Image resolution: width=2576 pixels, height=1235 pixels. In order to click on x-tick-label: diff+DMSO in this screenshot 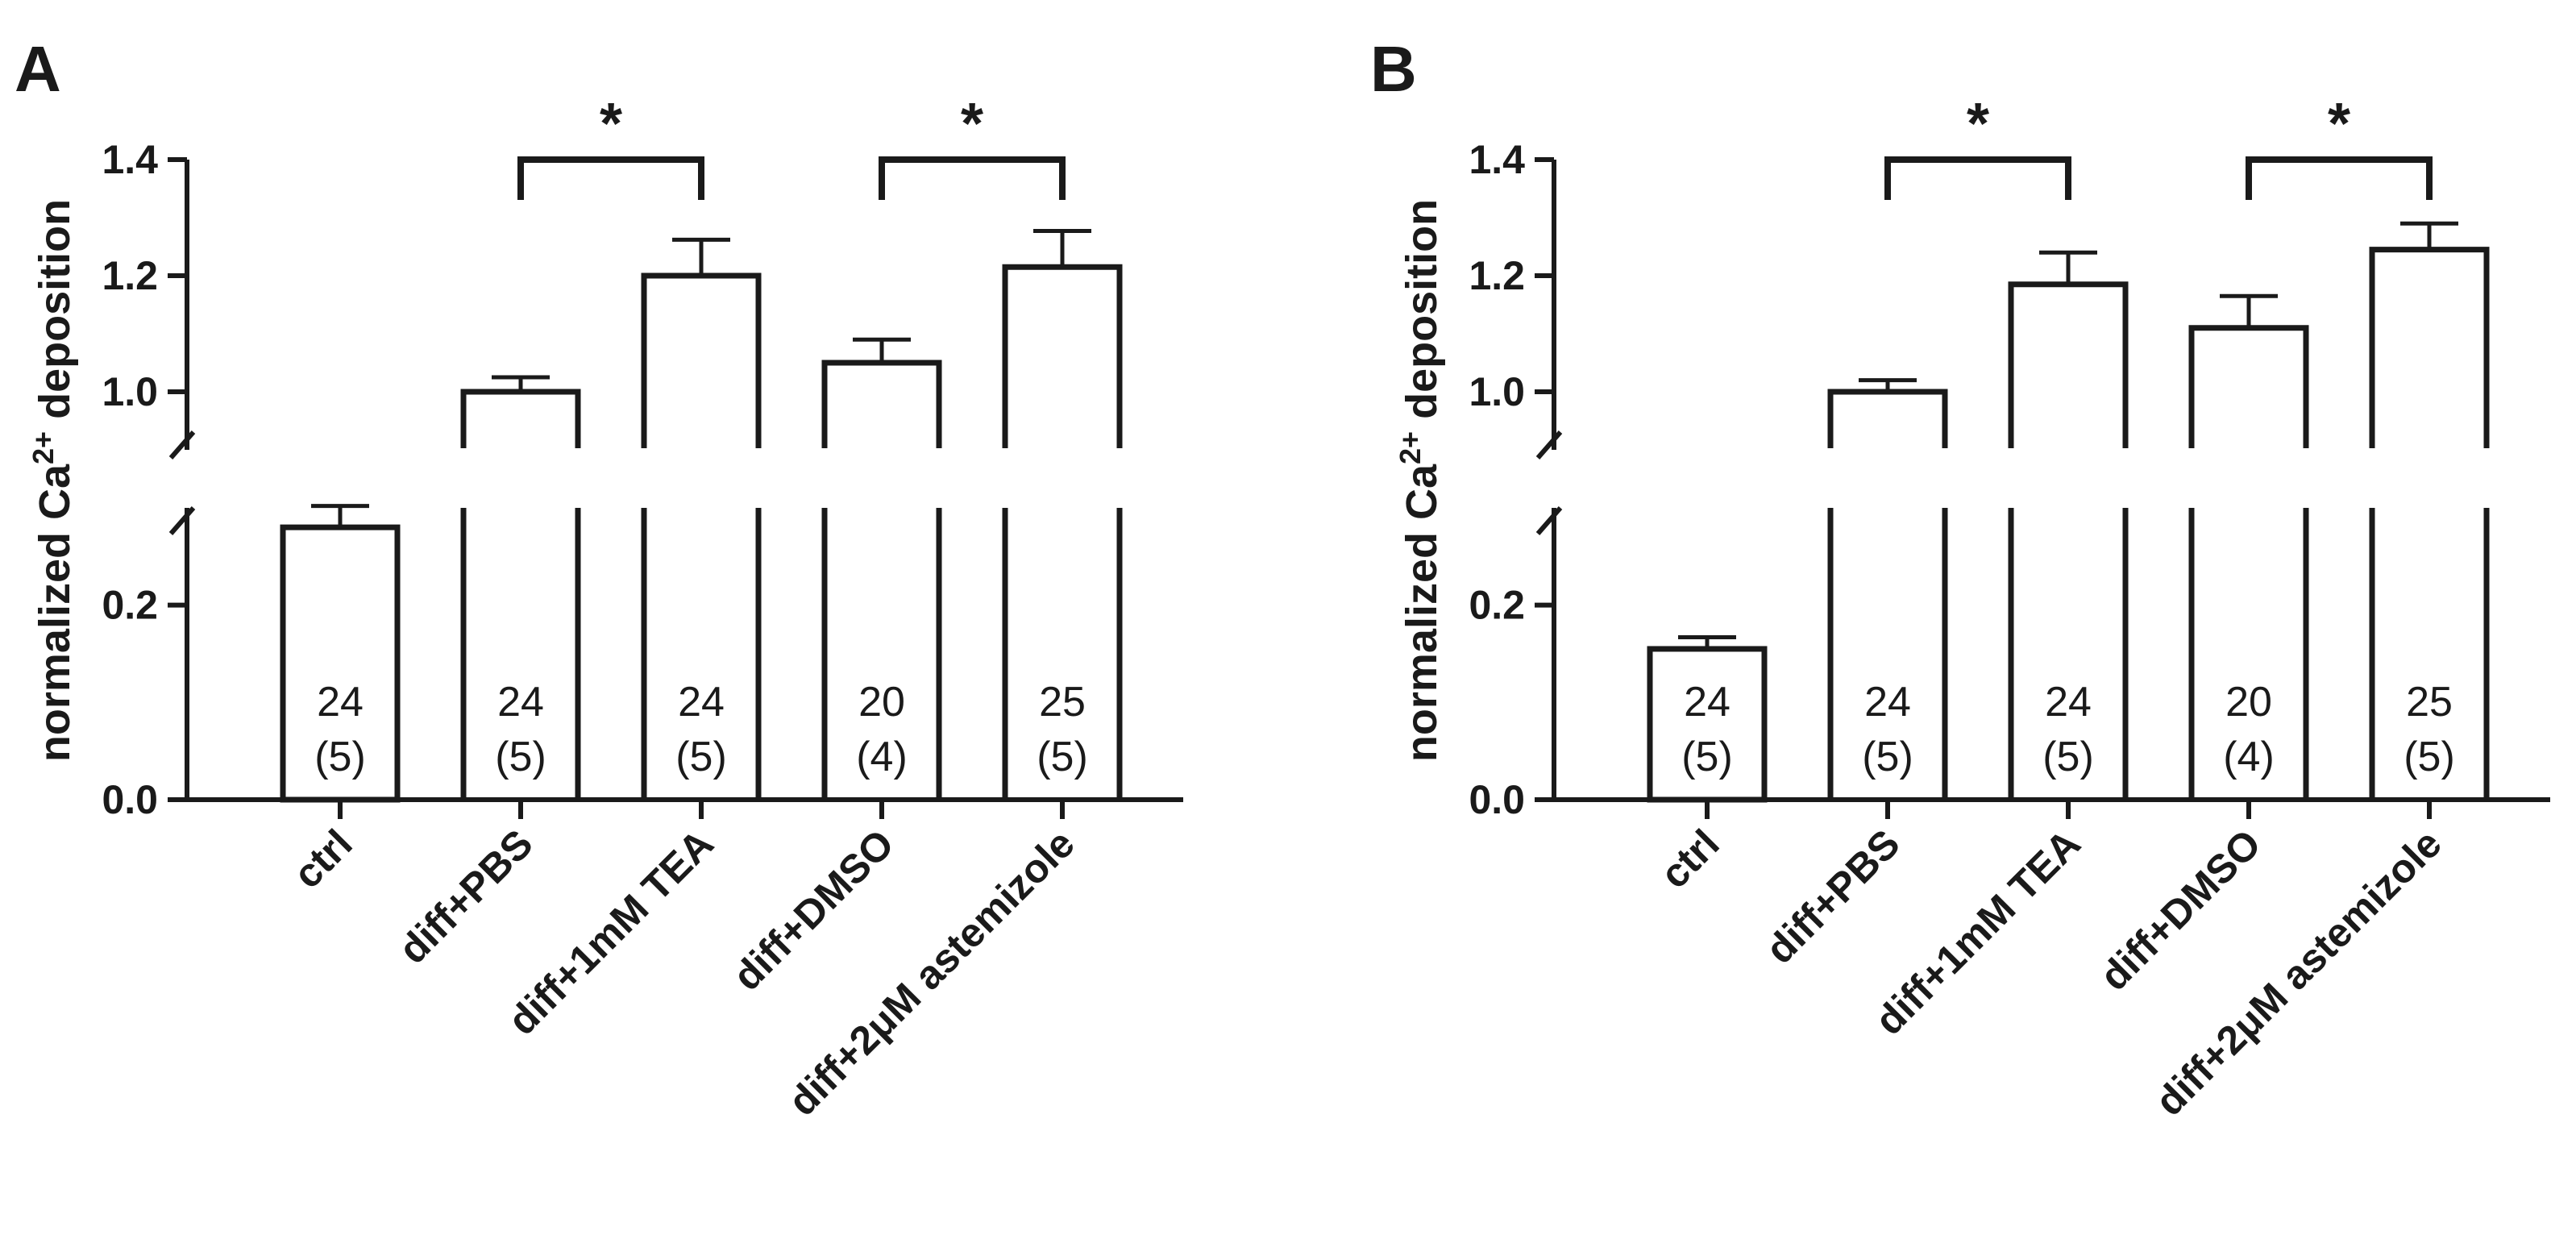, I will do `click(2180, 910)`.